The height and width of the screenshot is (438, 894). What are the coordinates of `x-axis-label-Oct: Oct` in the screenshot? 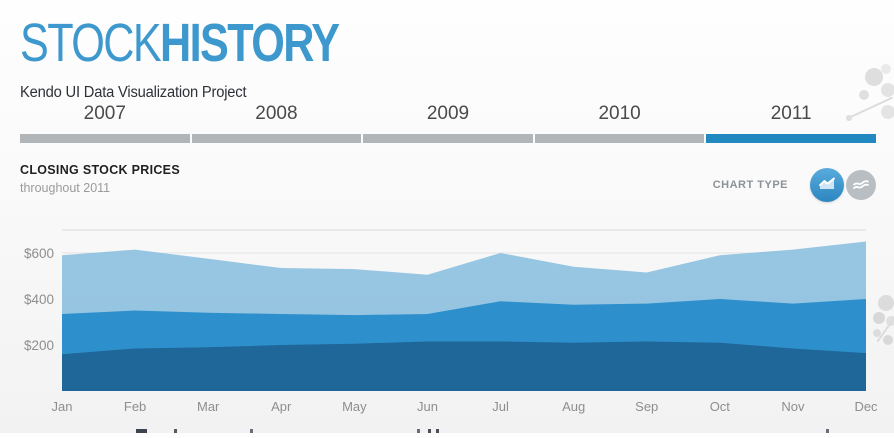 It's located at (720, 406).